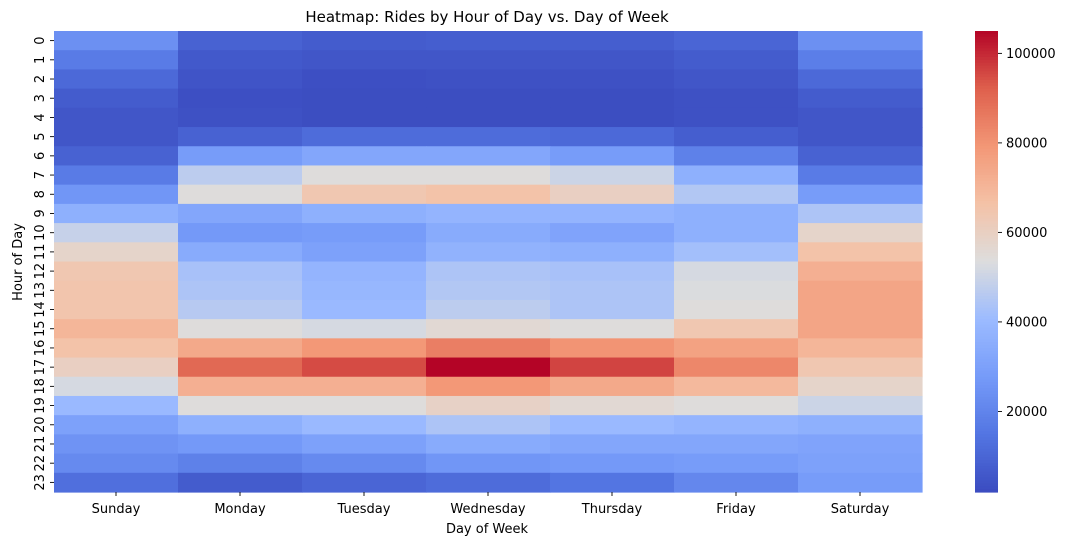  Describe the element at coordinates (40, 60) in the screenshot. I see `y-tick-label: 1` at that location.